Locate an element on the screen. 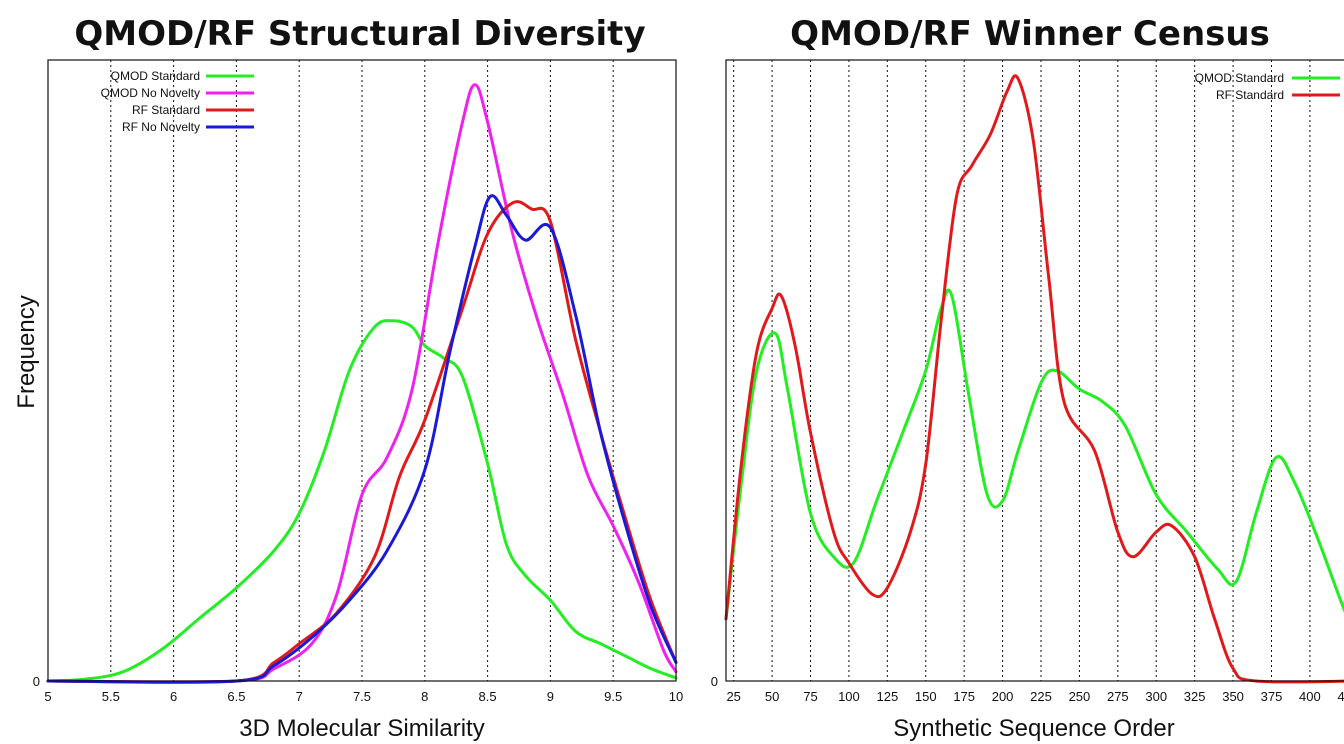  x-tick-9: 9 is located at coordinates (550, 696).